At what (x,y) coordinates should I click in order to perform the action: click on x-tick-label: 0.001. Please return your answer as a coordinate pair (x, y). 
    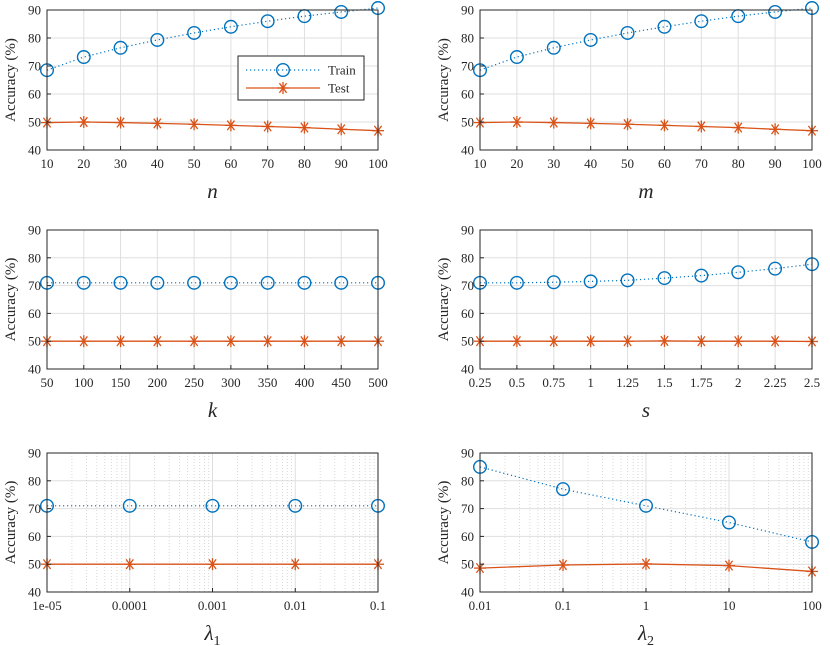
    Looking at the image, I should click on (212, 605).